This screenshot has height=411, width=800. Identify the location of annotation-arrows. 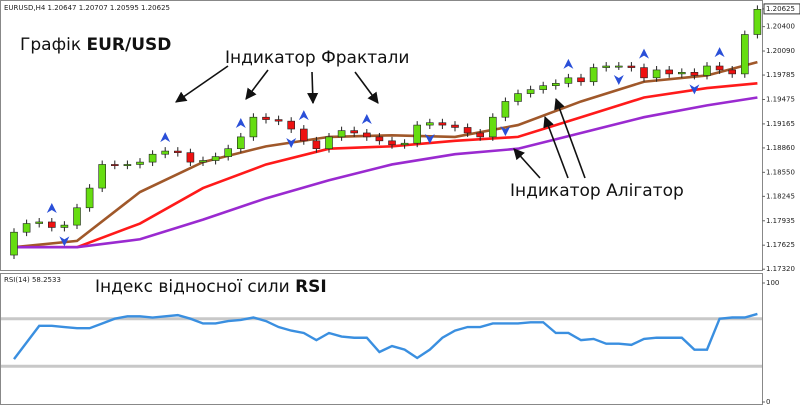
(380, 122).